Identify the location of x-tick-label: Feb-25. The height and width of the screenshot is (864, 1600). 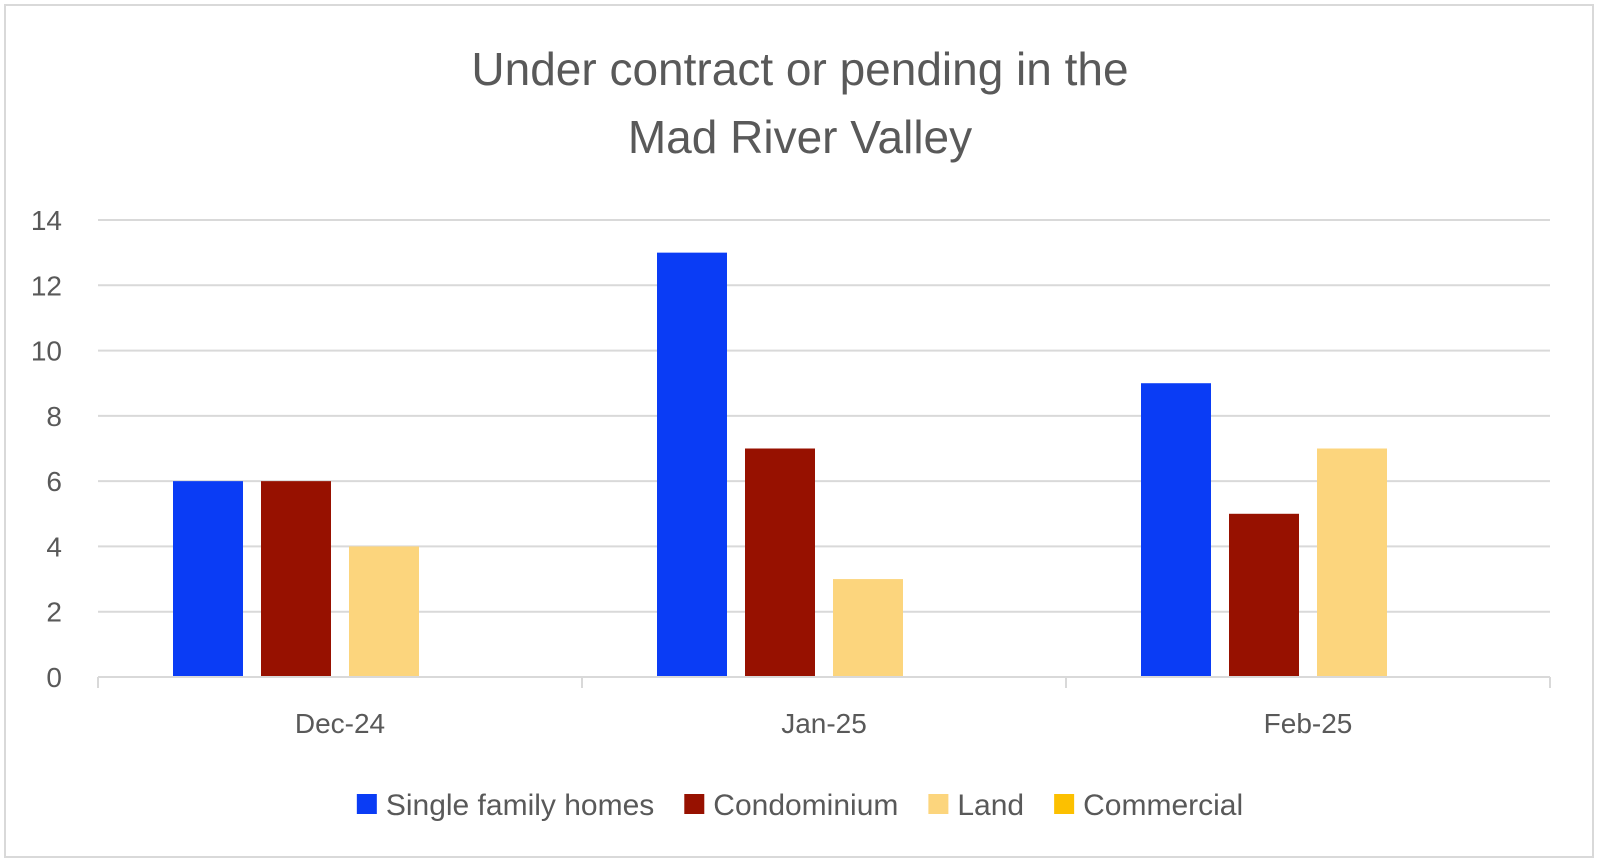
(1308, 723).